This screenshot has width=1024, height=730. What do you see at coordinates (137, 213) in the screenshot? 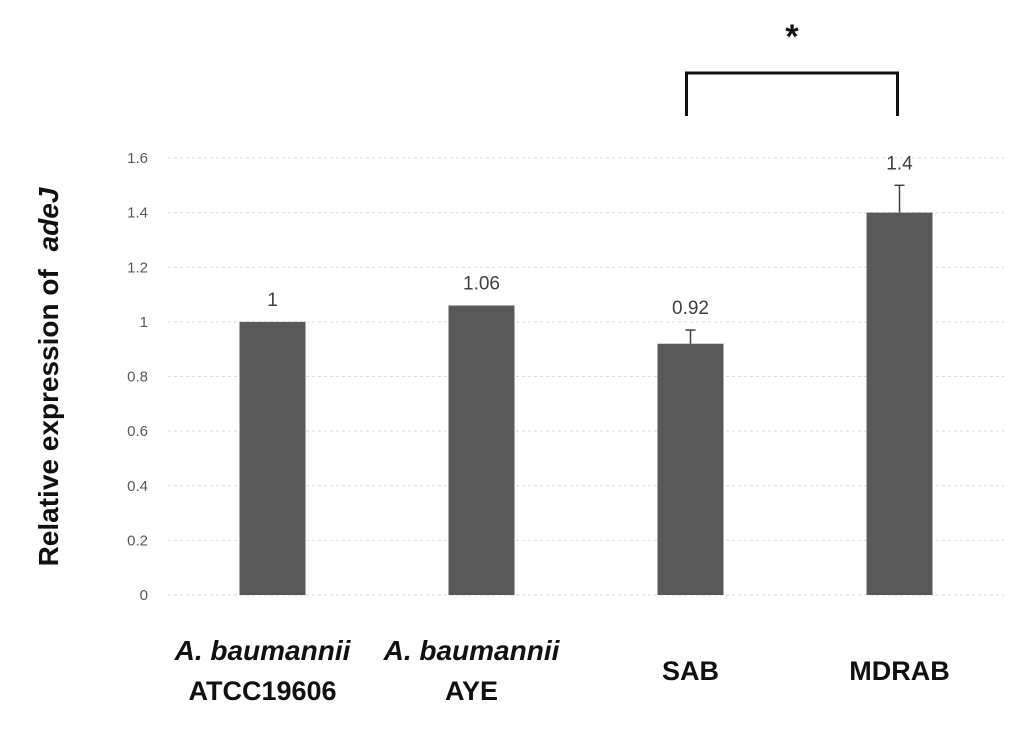
I see `y-tick-label: 1.4` at bounding box center [137, 213].